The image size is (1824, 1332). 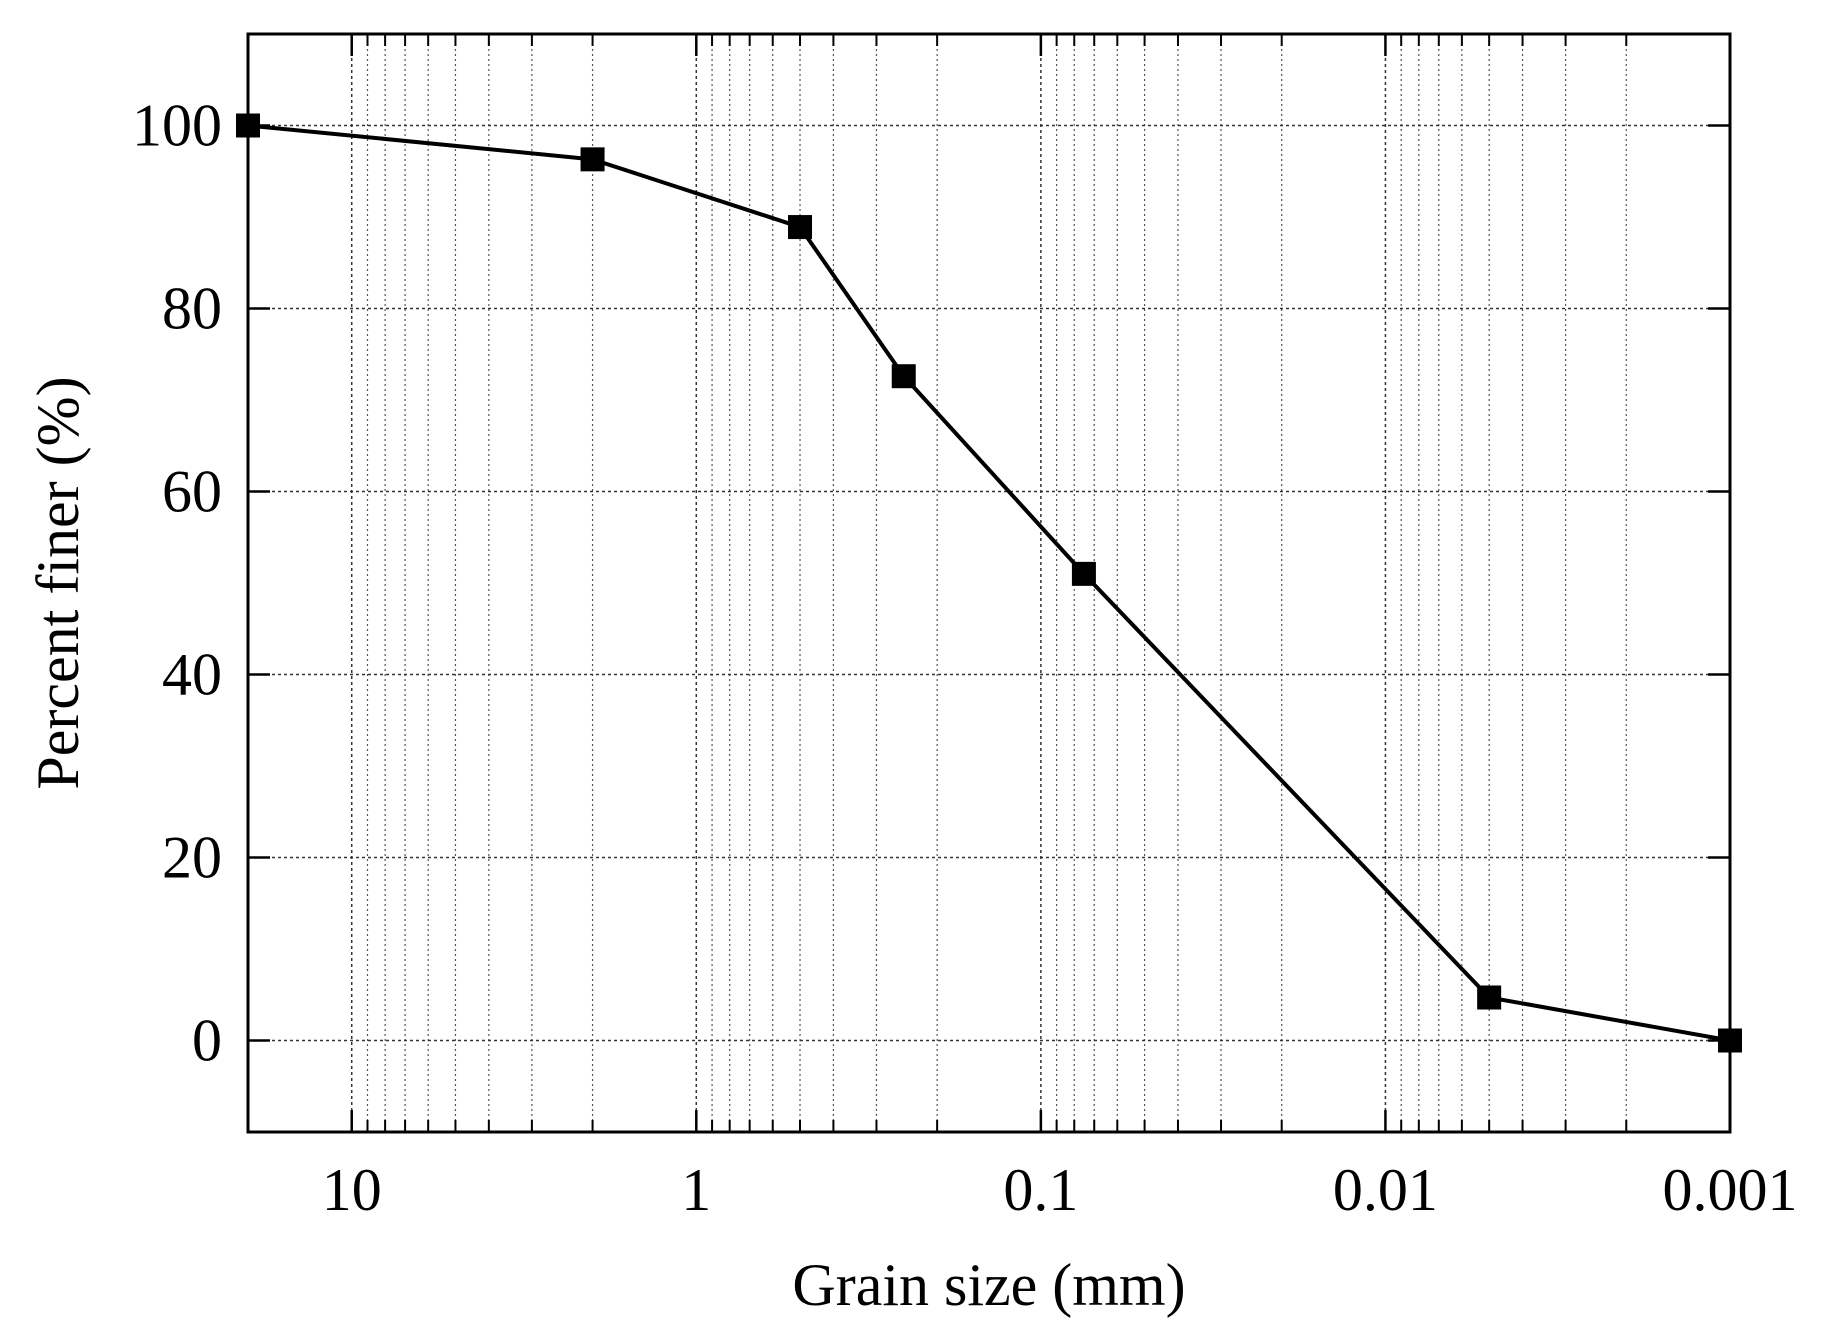 I want to click on x-tick-label: 0.001, so click(x=1730, y=1190).